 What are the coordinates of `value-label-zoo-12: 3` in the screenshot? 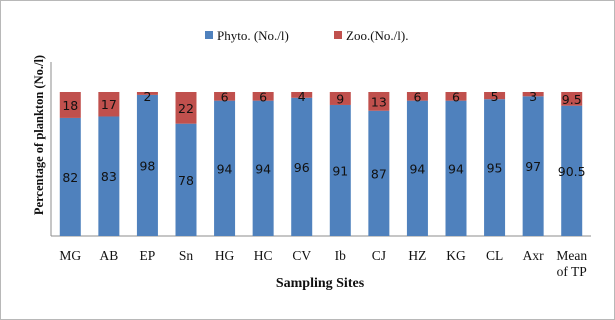 It's located at (533, 96).